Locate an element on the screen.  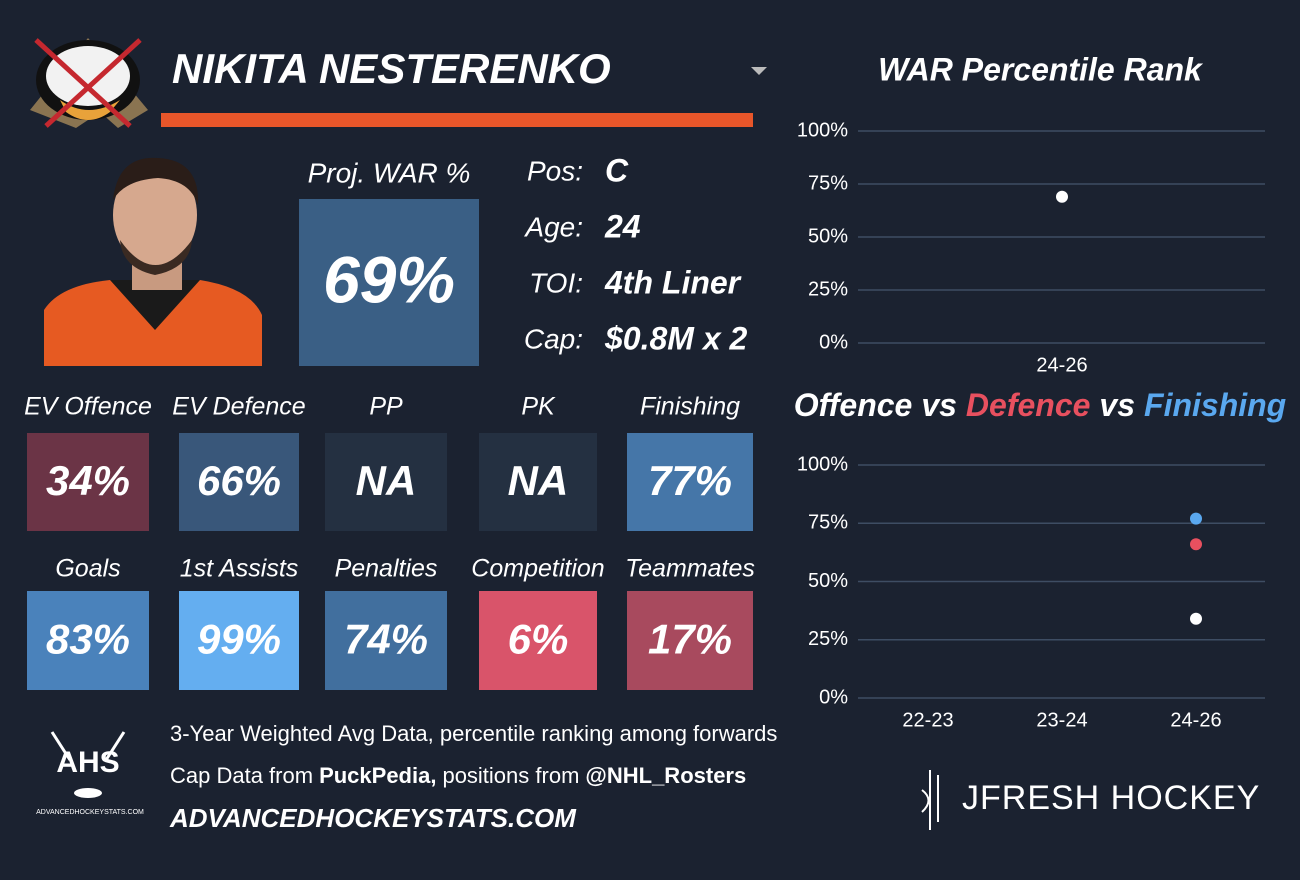
x-tick-label: 23-24 is located at coordinates (1061, 720).